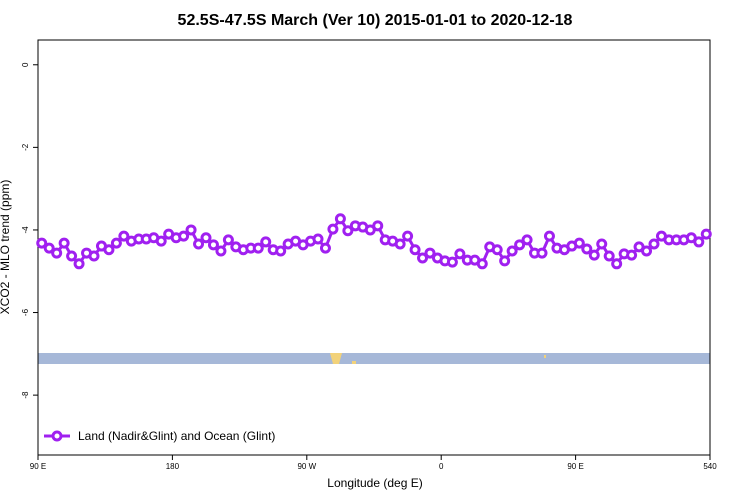 The image size is (750, 500). What do you see at coordinates (25, 147) in the screenshot?
I see `y-tick-label: -2` at bounding box center [25, 147].